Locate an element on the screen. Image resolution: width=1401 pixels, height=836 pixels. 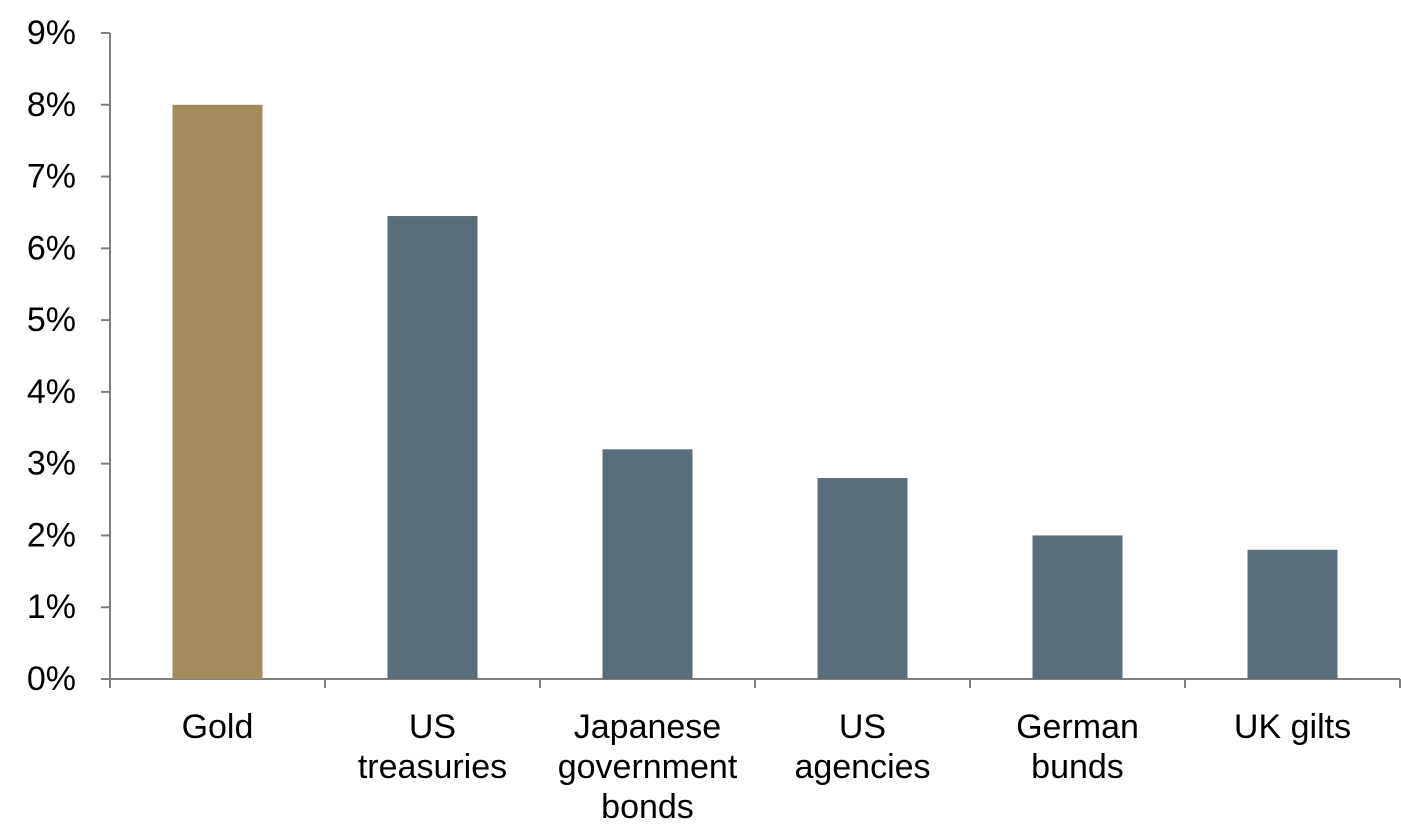
x-tick-label: UK gilts is located at coordinates (1292, 727).